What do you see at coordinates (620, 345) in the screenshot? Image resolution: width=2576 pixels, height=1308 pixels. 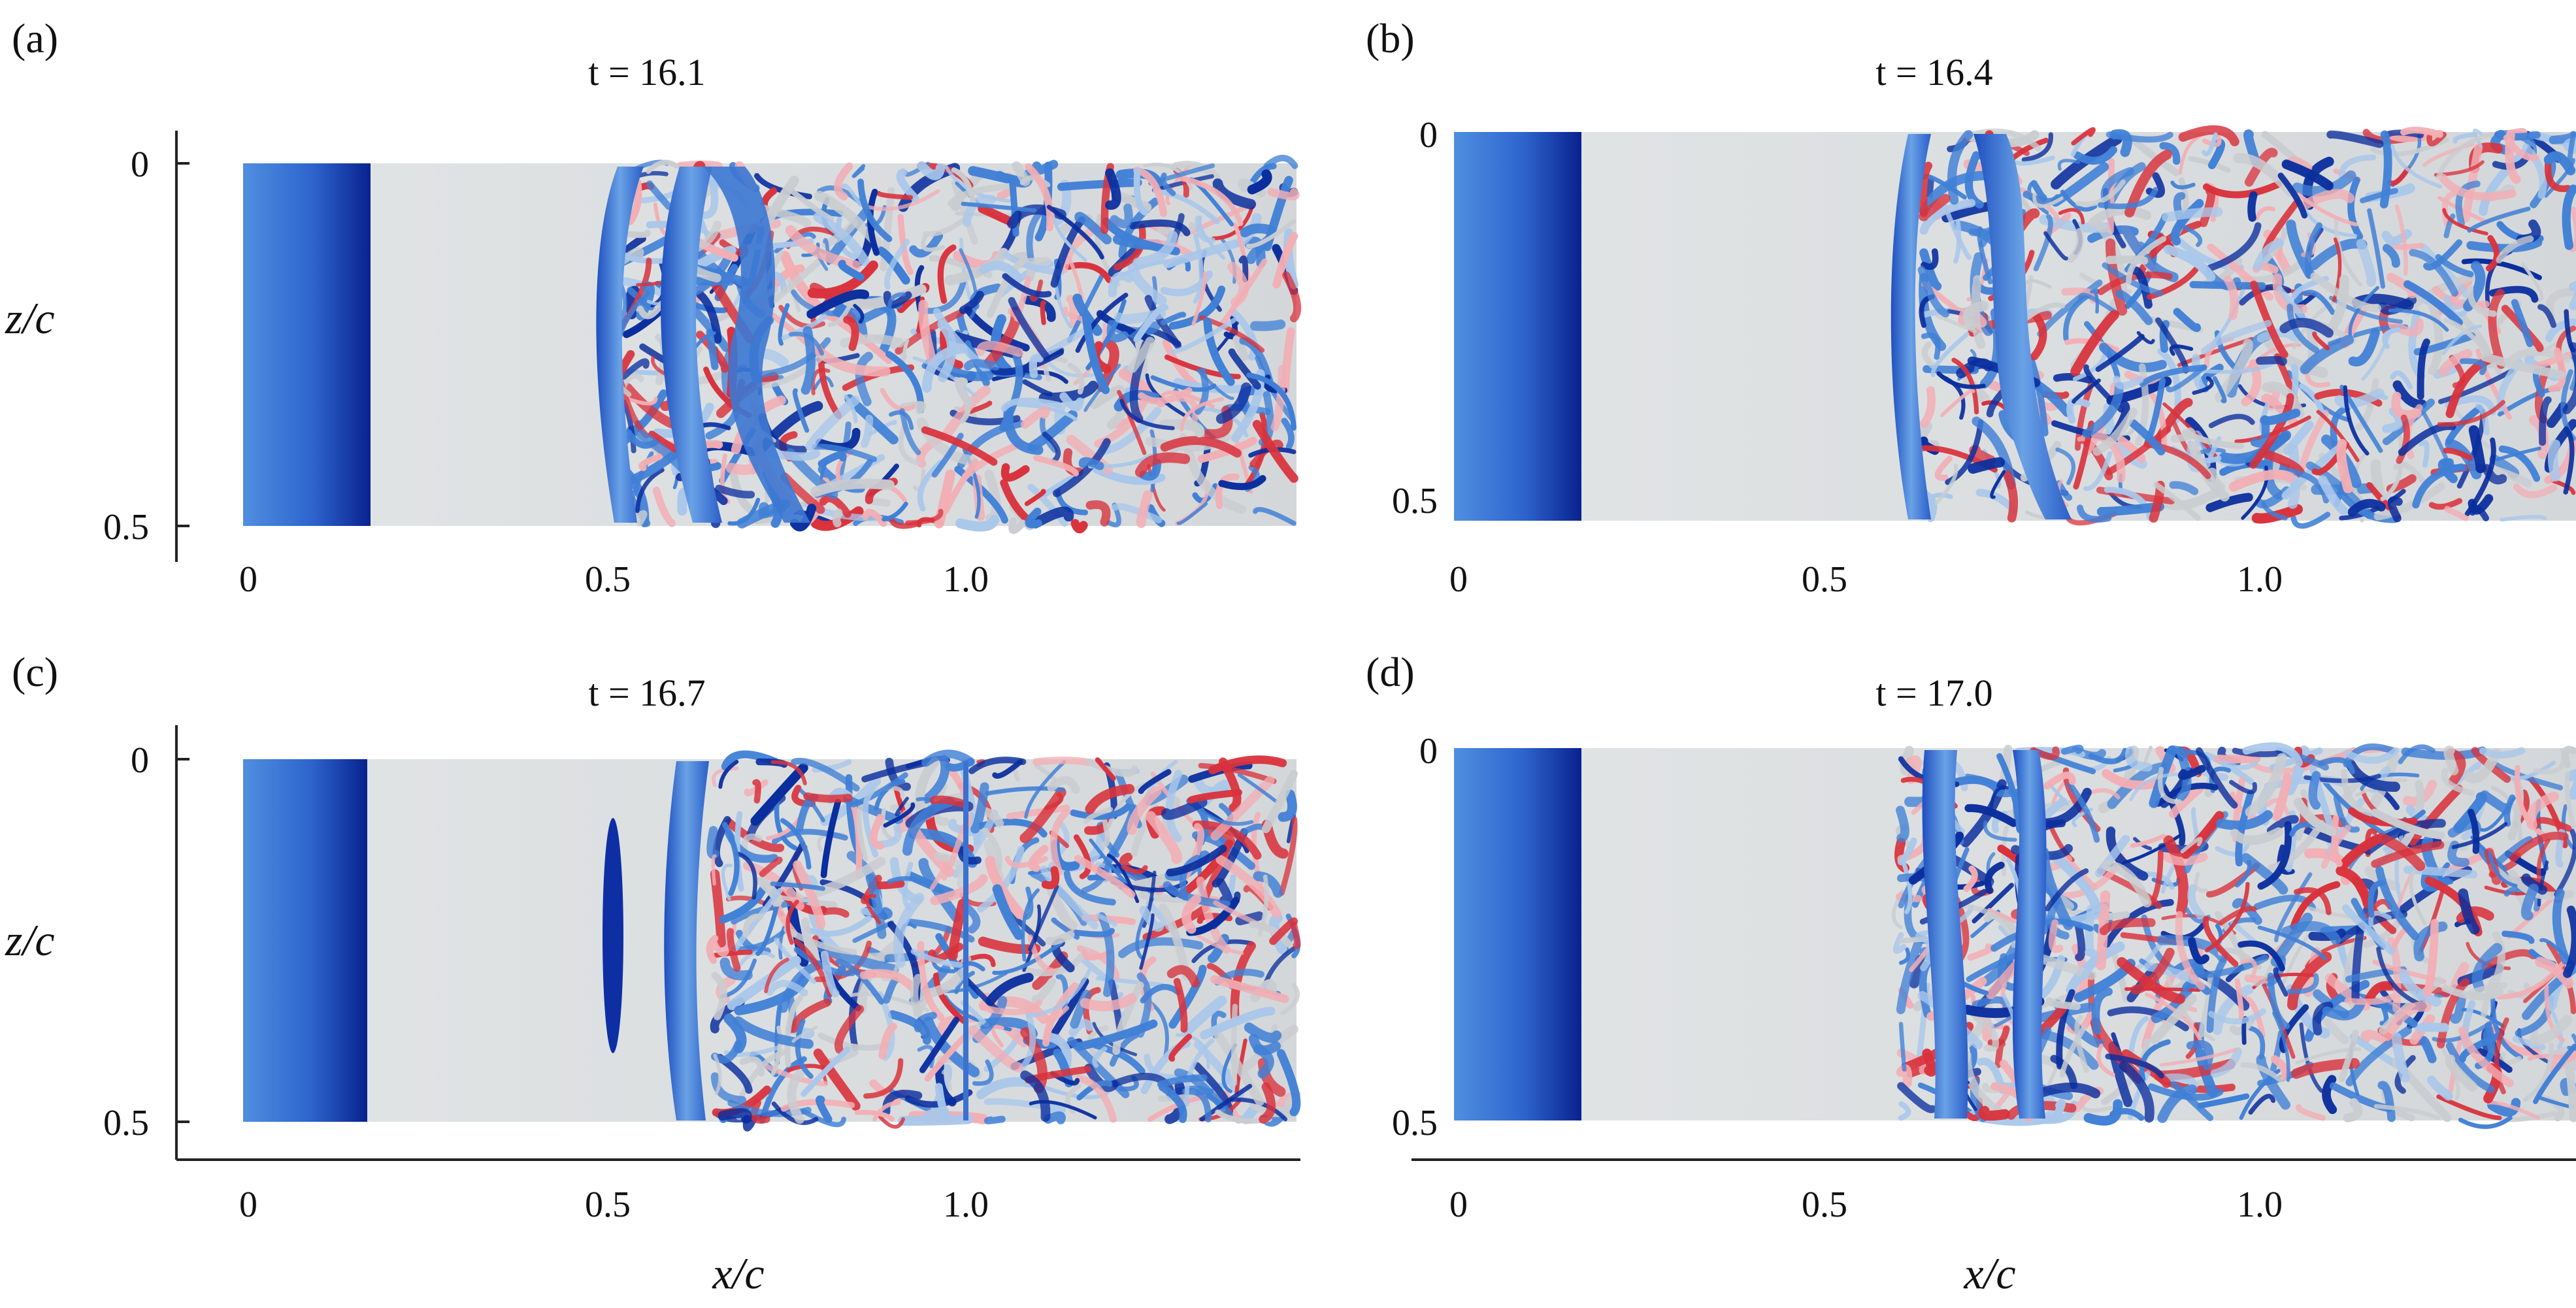 I see `spanwise-vortex-roller` at bounding box center [620, 345].